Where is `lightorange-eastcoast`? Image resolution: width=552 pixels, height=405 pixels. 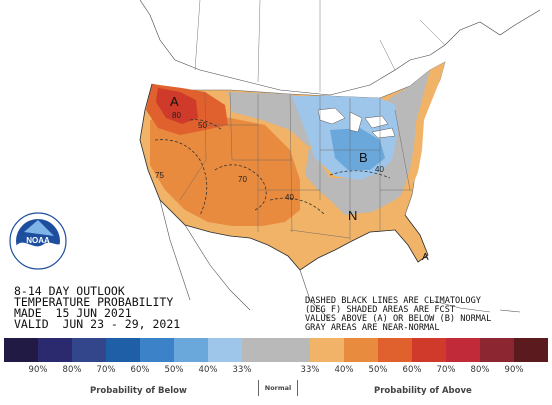 lightorange-eastcoast is located at coordinates (420, 138).